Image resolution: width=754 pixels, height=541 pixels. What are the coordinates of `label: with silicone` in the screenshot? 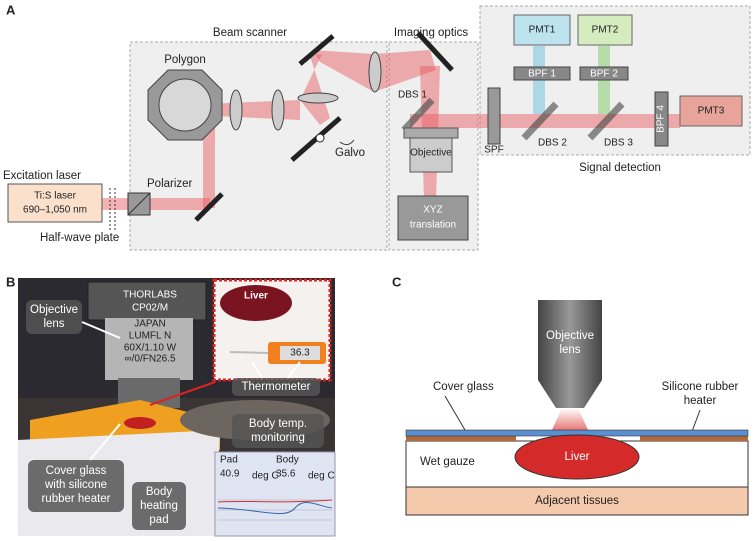 It's located at (75, 485).